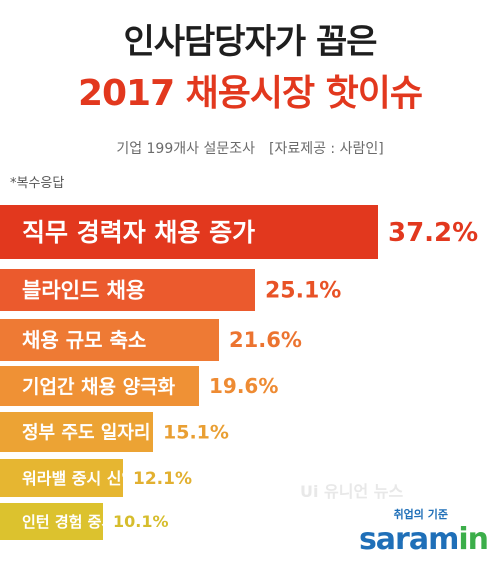 The image size is (500, 565). I want to click on category-label: 인턴 경험 중시, so click(68, 522).